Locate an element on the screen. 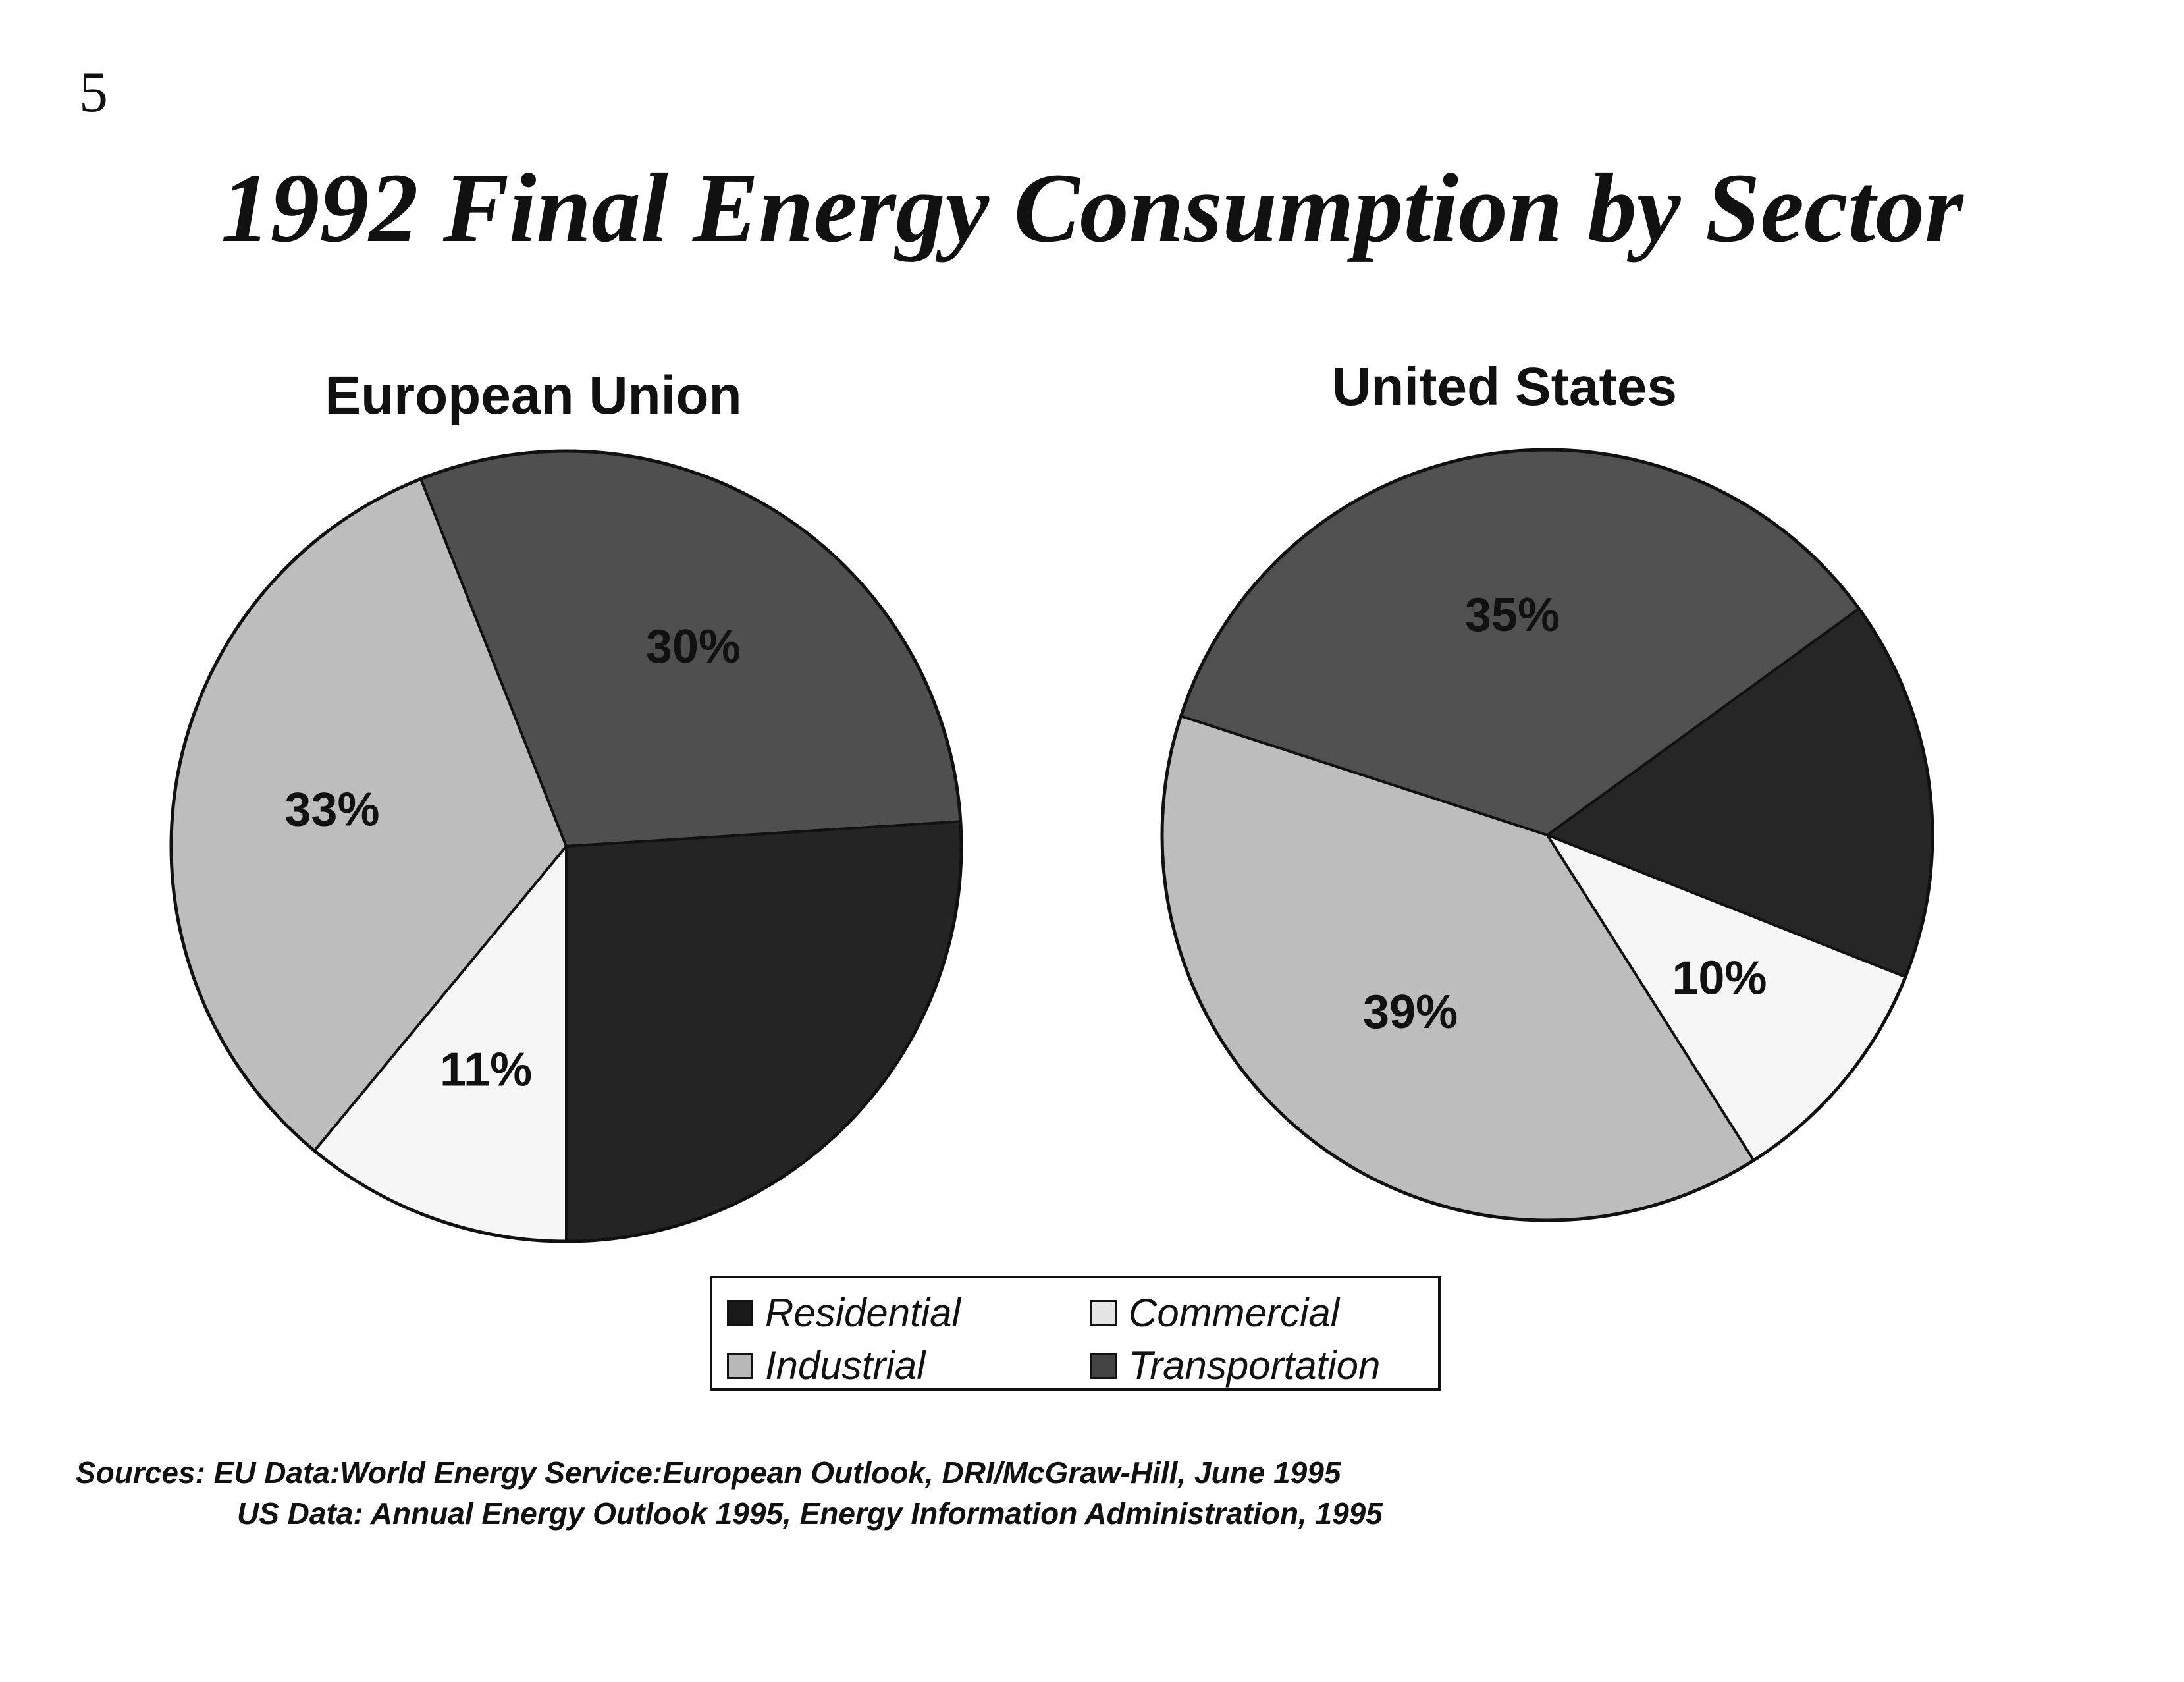 This screenshot has height=1682, width=2184. legend-swatch-residential is located at coordinates (740, 1312).